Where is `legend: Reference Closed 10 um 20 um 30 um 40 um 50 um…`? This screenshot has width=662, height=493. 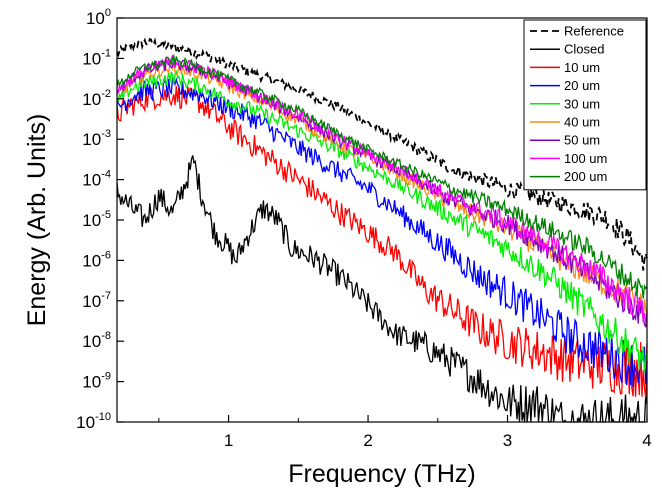
legend: Reference Closed 10 um 20 um 30 um 40 um 50 um… is located at coordinates (585, 105).